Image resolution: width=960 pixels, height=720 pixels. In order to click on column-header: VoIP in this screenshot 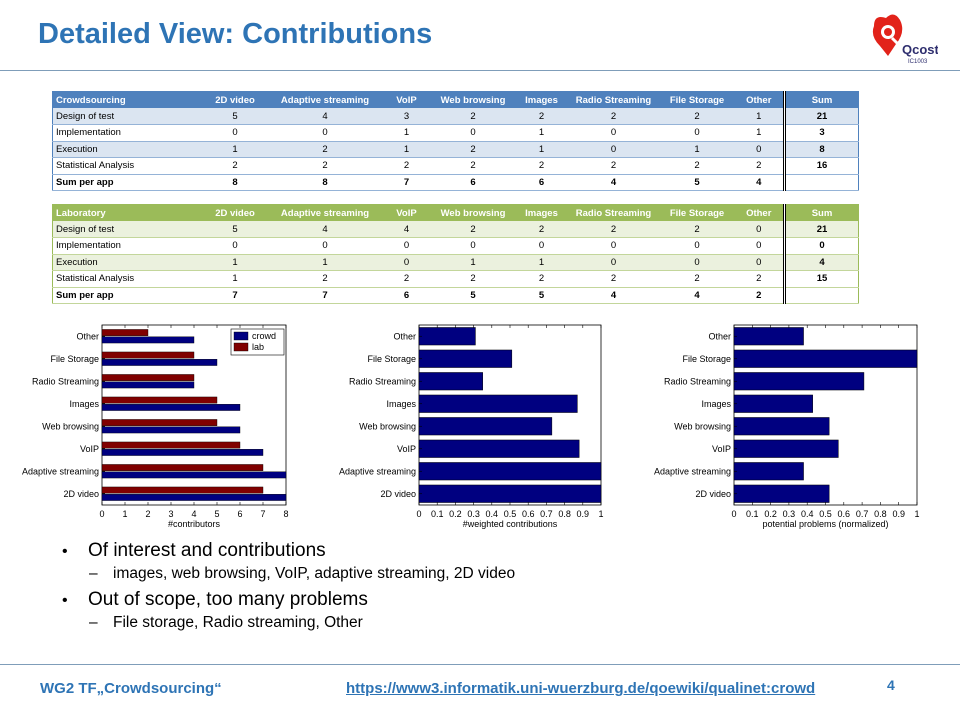, I will do `click(406, 99)`.